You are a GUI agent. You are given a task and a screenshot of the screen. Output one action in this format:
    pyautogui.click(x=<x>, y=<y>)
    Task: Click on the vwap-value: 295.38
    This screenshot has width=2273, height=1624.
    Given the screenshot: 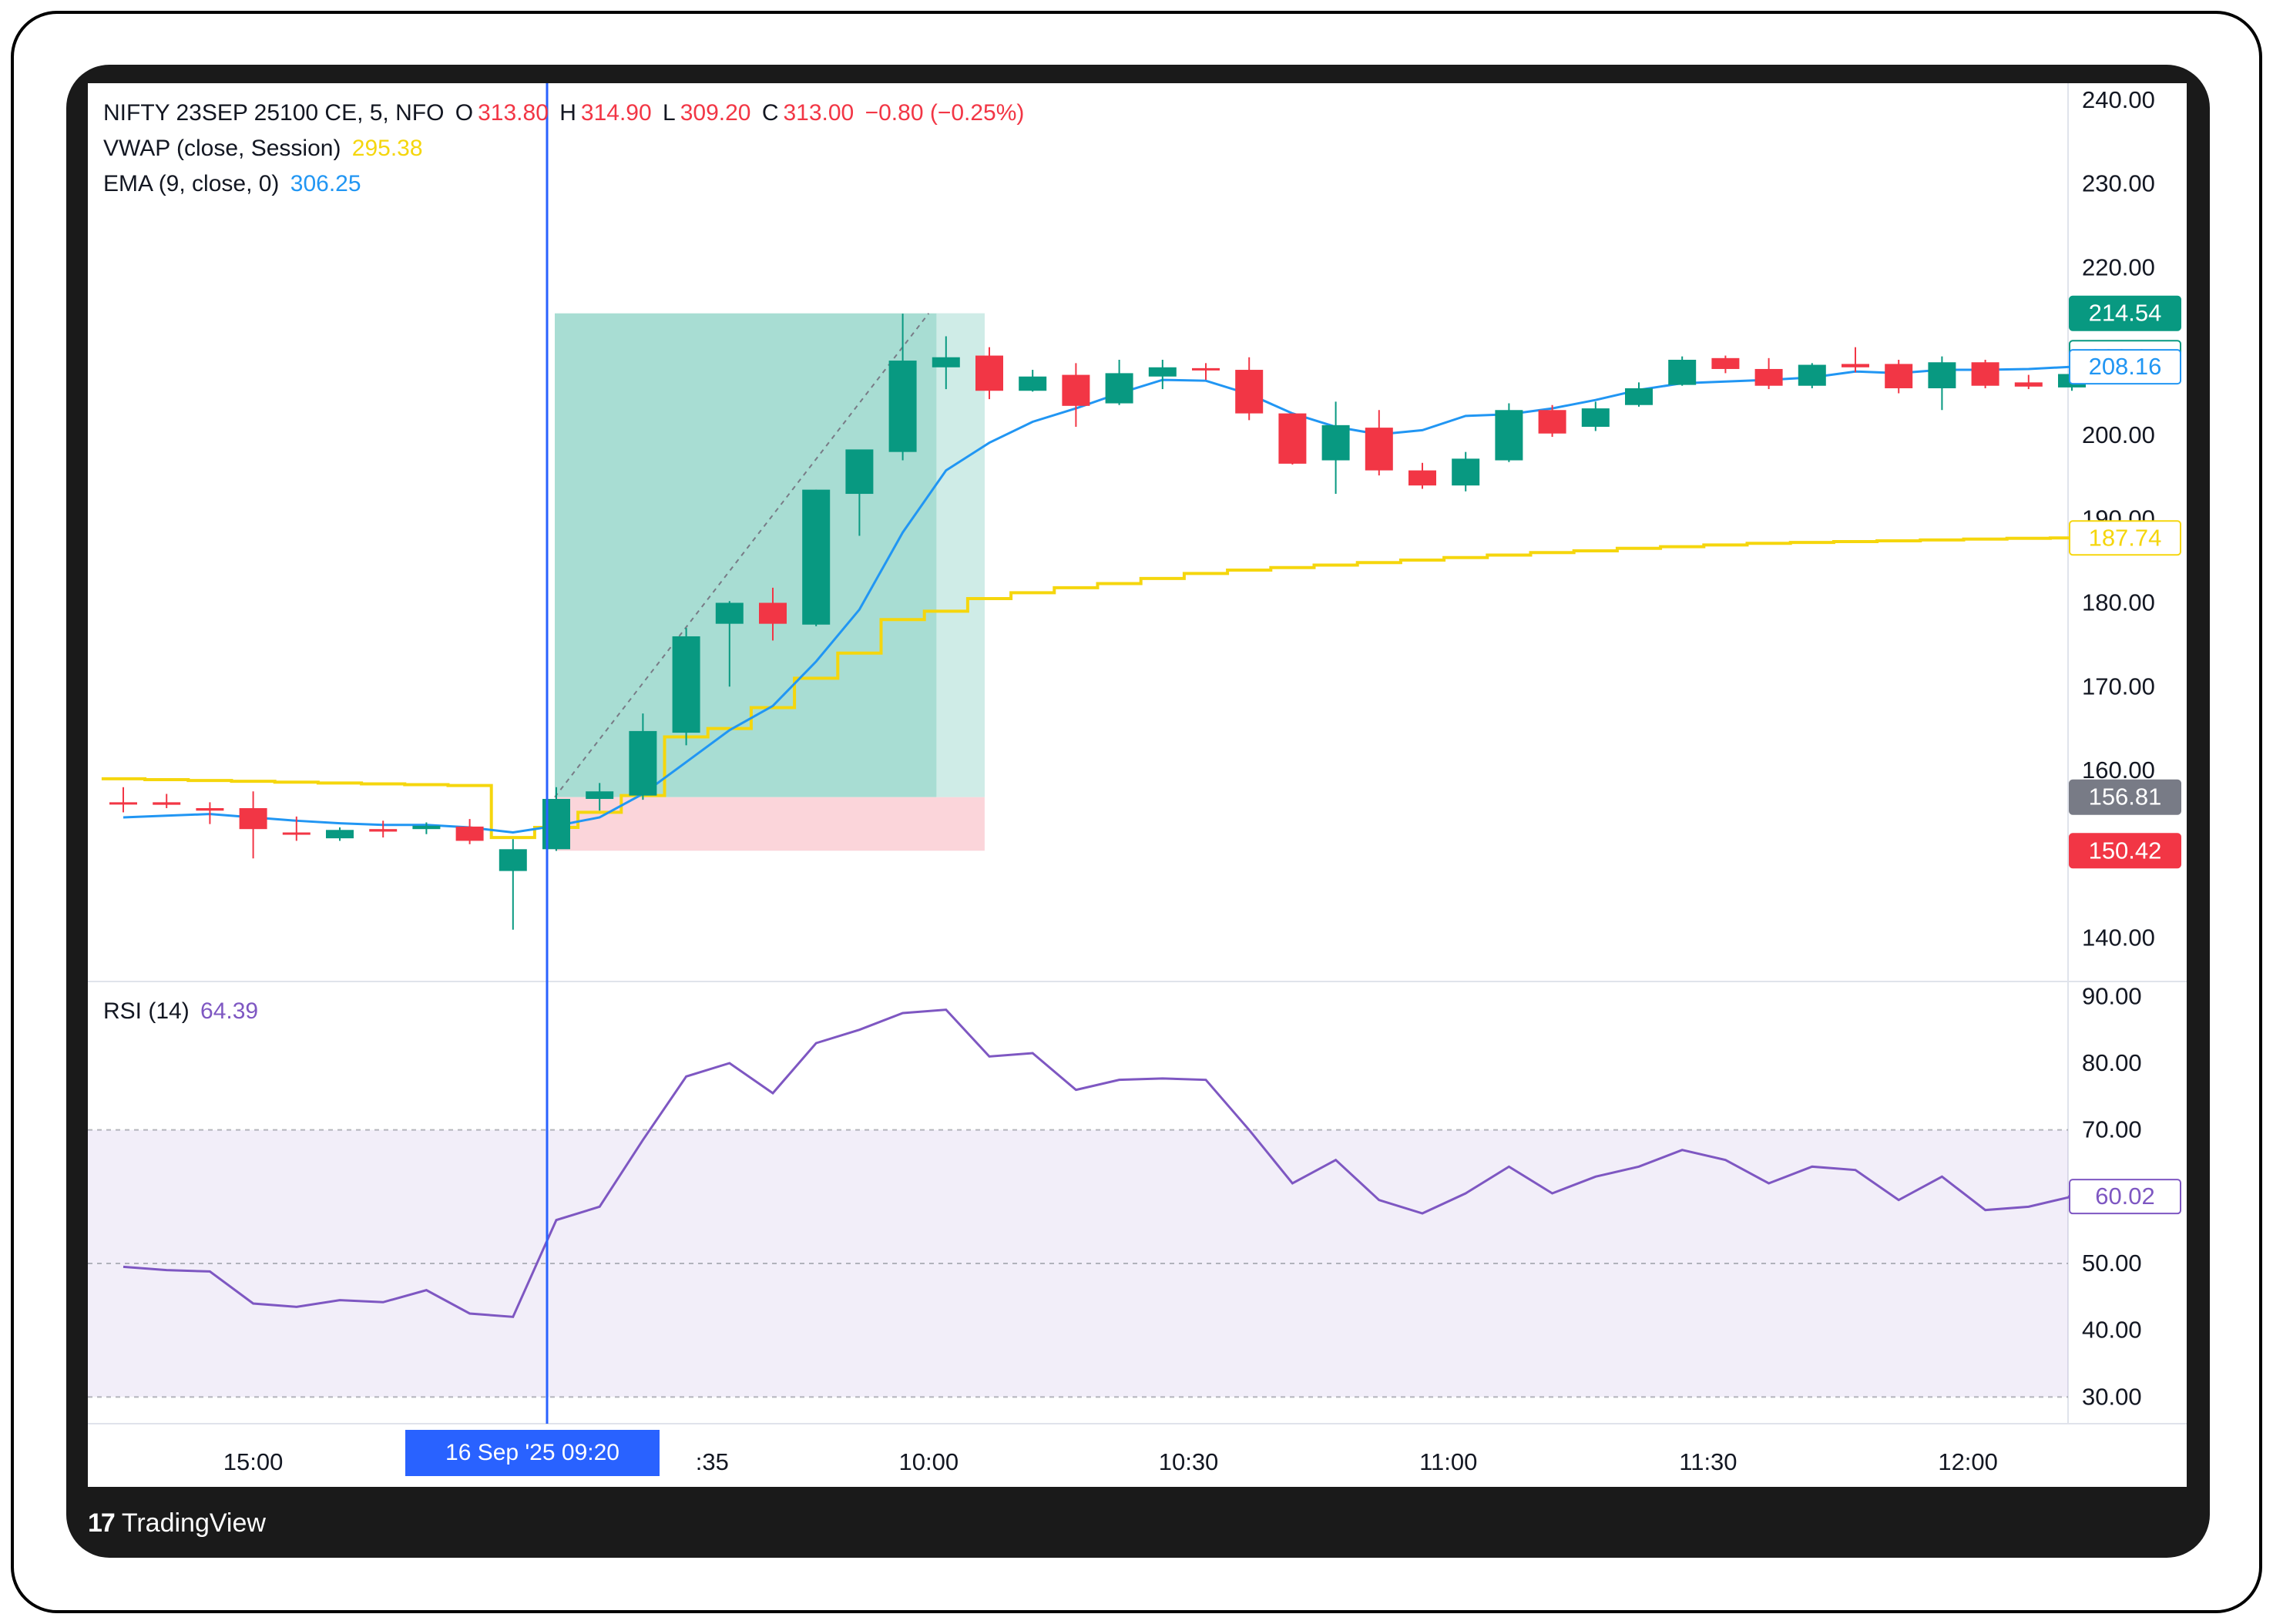 What is the action you would take?
    pyautogui.click(x=387, y=148)
    